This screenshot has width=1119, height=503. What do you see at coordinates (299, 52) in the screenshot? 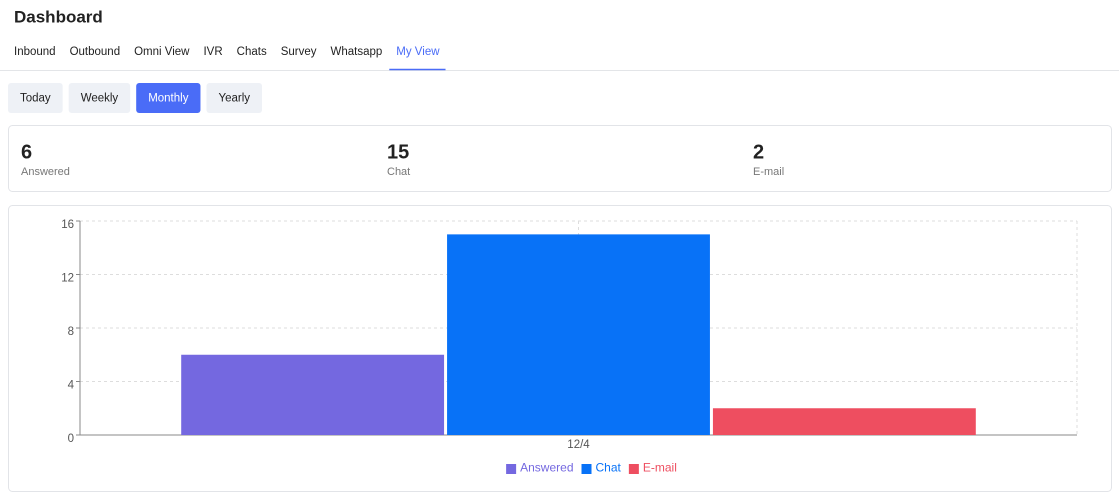
I see `nav-tab: Survey` at bounding box center [299, 52].